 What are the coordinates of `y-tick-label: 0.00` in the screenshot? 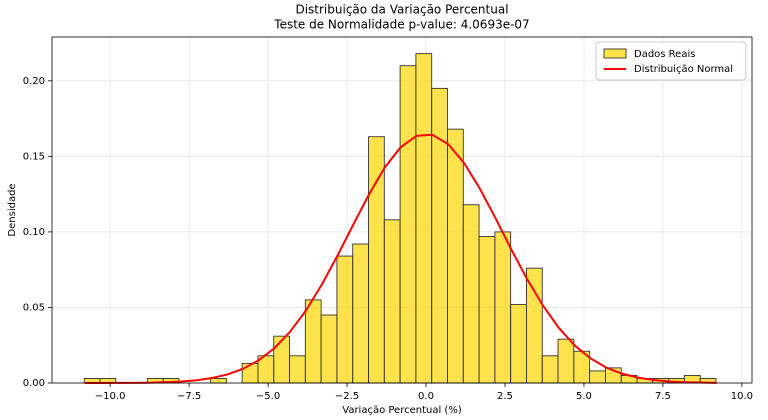 It's located at (34, 383).